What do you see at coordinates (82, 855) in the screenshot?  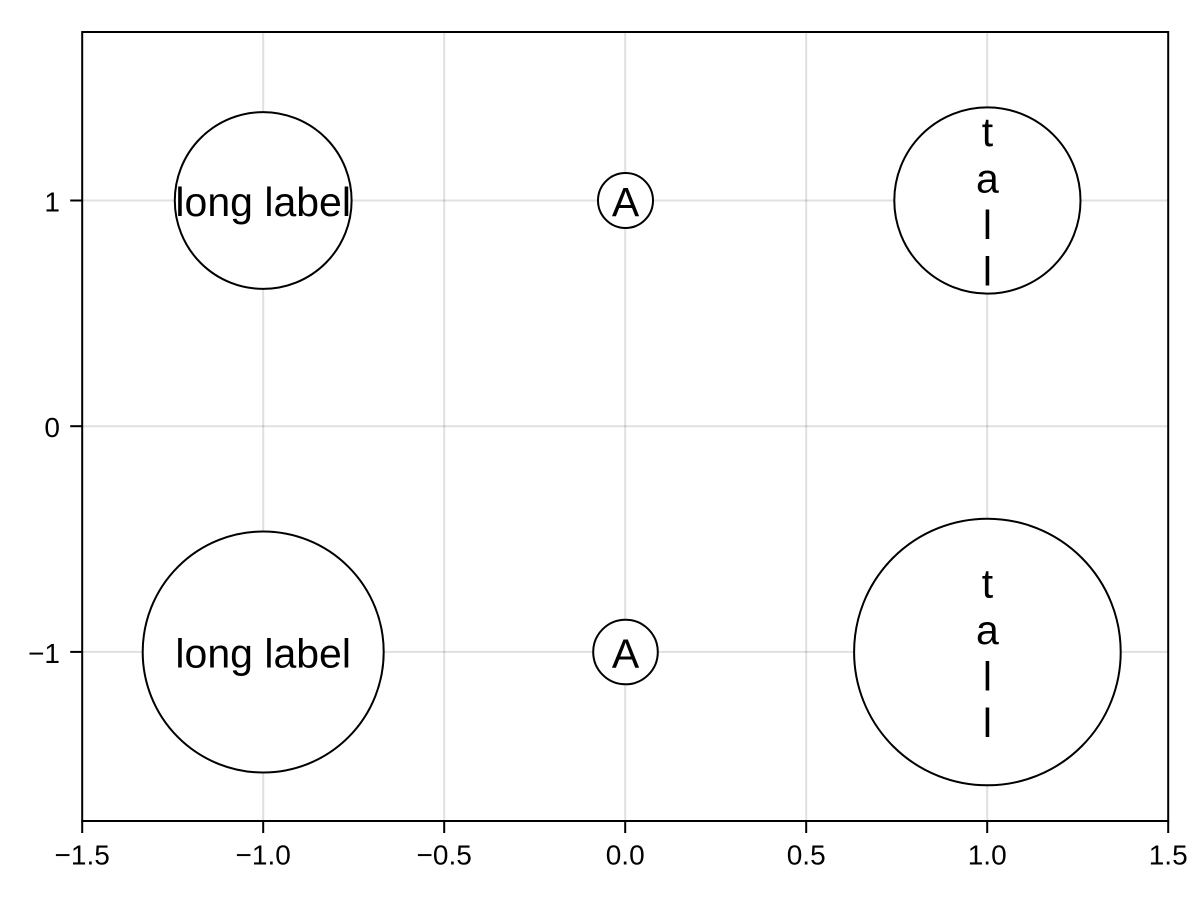 I see `svg-text: −1.5` at bounding box center [82, 855].